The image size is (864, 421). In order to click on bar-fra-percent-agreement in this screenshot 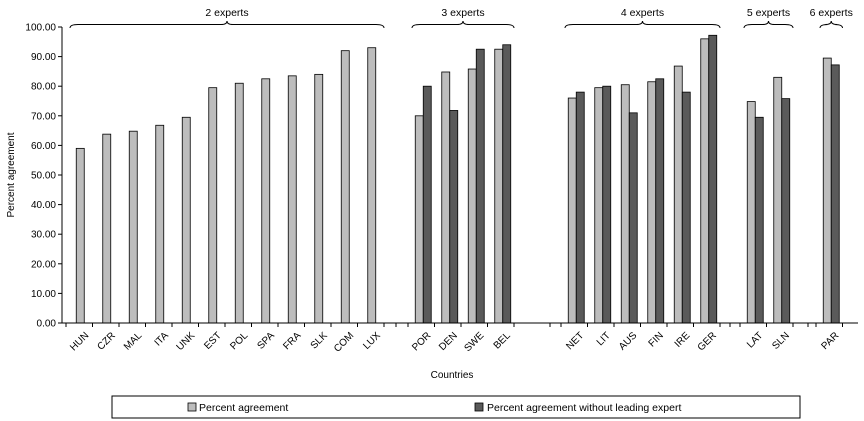, I will do `click(292, 199)`.